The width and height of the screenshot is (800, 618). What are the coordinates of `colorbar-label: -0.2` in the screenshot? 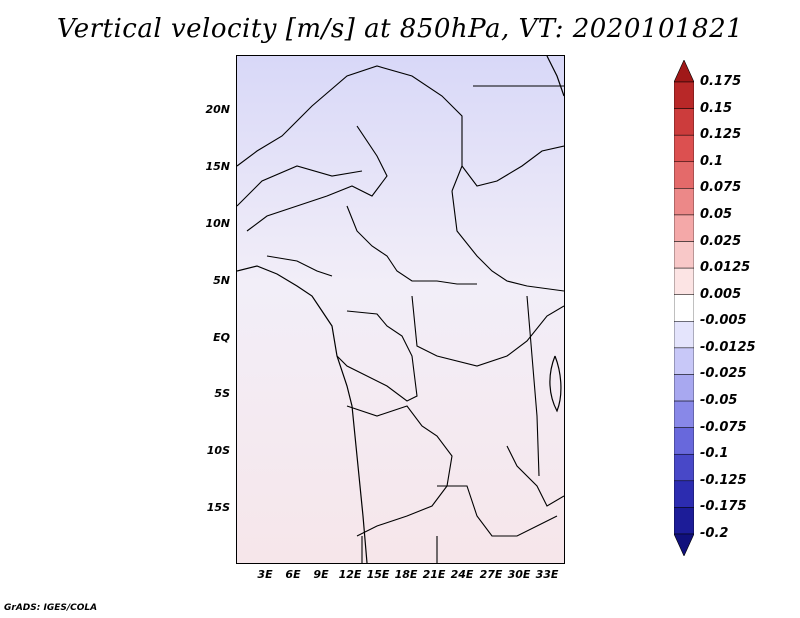 It's located at (714, 533).